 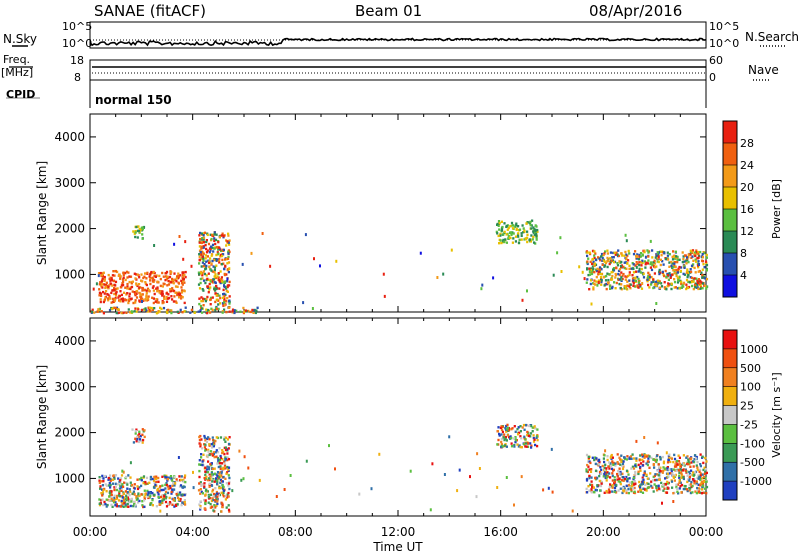 What do you see at coordinates (398, 35) in the screenshot?
I see `noise-panel-frame` at bounding box center [398, 35].